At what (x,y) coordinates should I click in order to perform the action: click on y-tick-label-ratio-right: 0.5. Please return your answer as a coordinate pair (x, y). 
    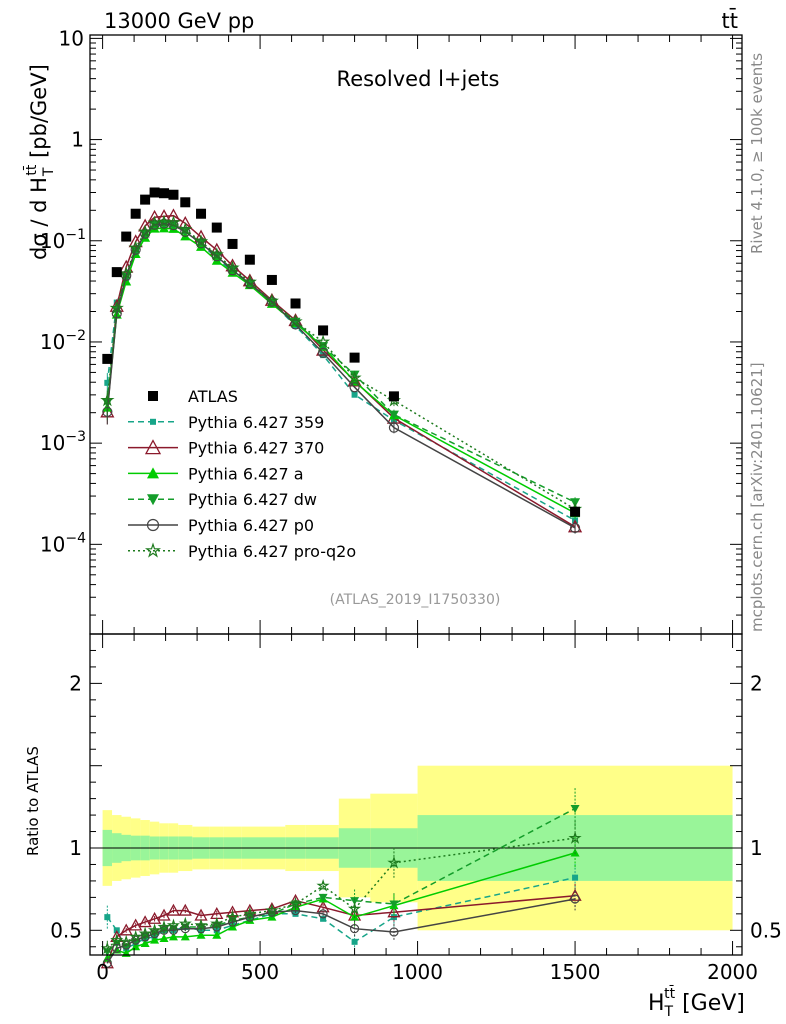
    Looking at the image, I should click on (766, 930).